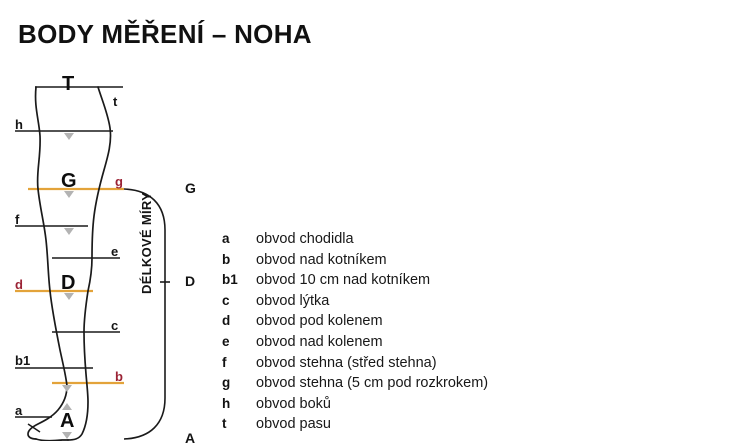 The image size is (750, 446). What do you see at coordinates (144, 314) in the screenshot?
I see `length-bracket` at bounding box center [144, 314].